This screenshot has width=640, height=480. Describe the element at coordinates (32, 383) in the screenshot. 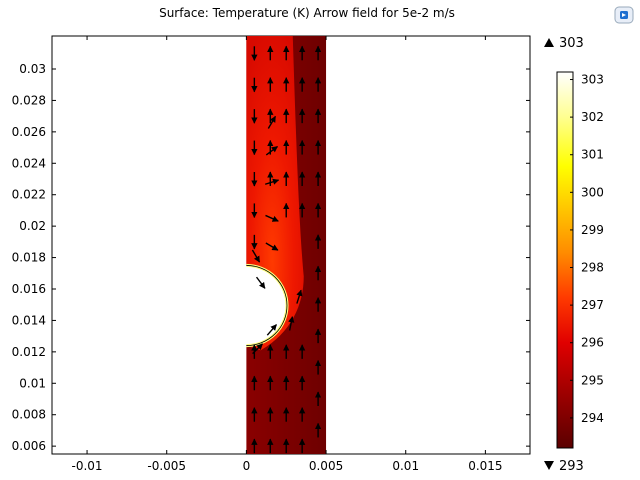

I see `y-tick-label: 0.01` at that location.